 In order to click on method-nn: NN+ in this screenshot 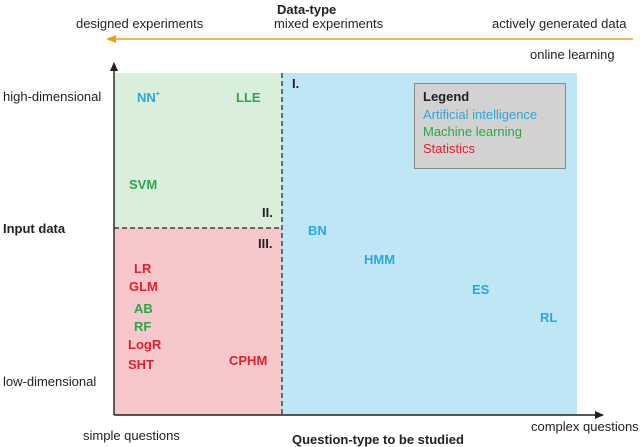, I will do `click(148, 97)`.